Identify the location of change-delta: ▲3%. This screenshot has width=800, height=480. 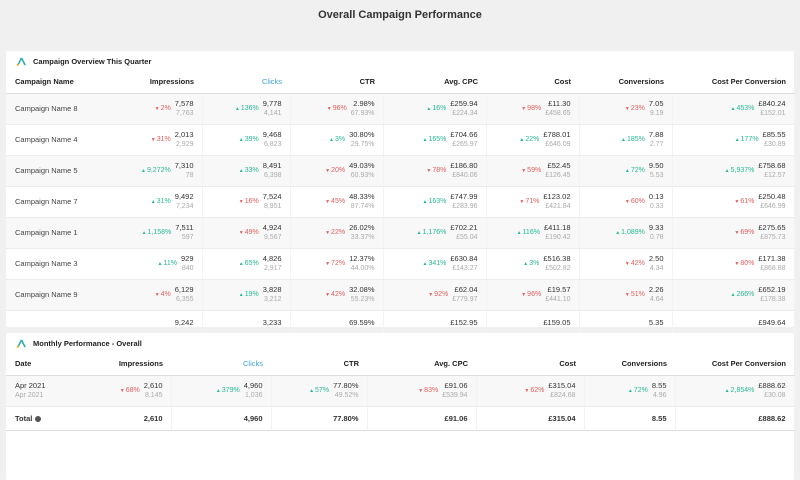
(337, 139).